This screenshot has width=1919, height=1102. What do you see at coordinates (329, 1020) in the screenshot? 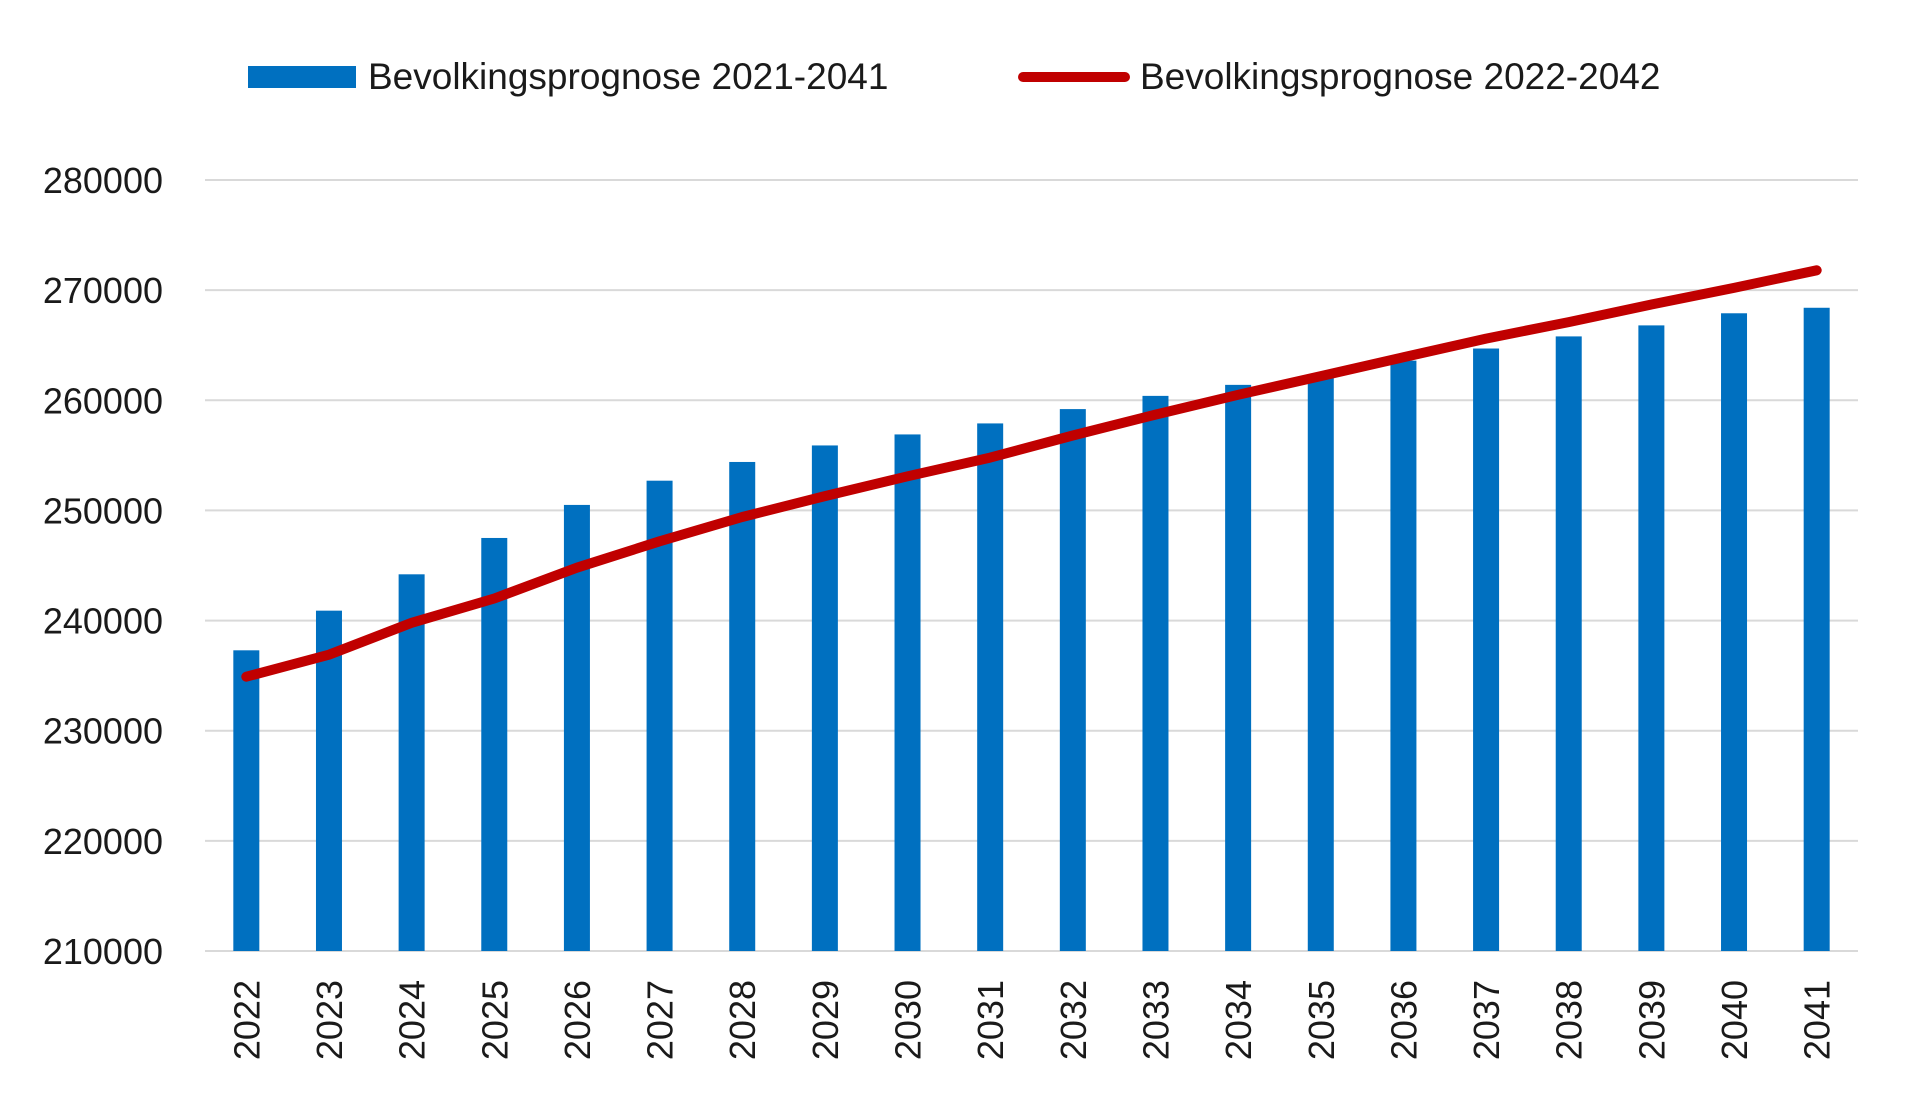
I see `x-tick-label: 2023` at bounding box center [329, 1020].